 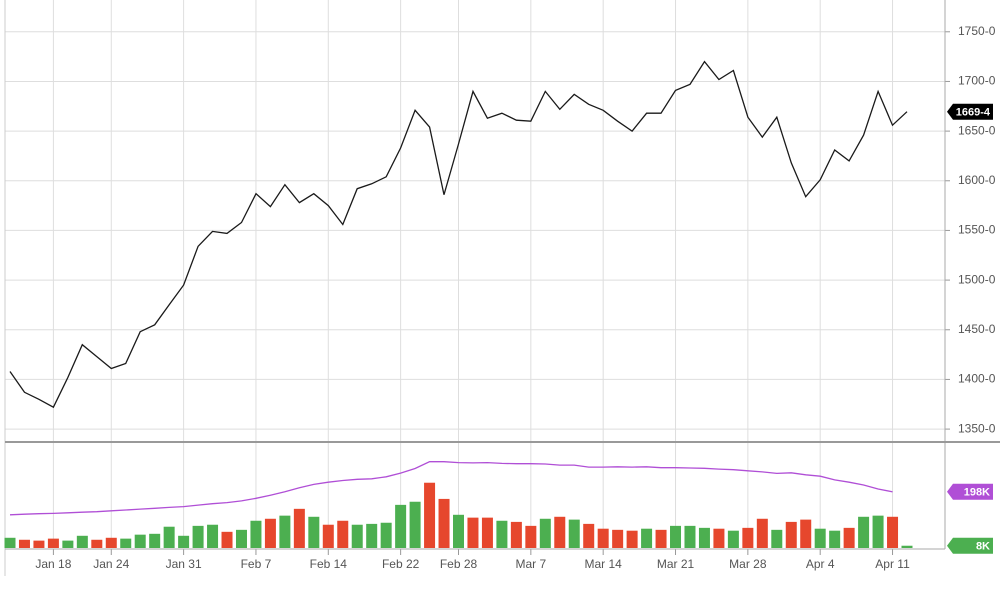 I want to click on value-tag: 198K, so click(x=970, y=491).